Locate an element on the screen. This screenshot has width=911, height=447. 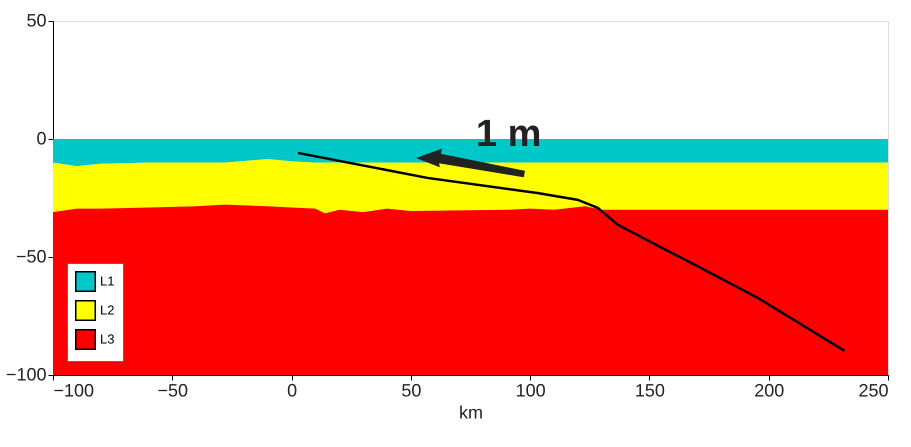
x-axis-title: km is located at coordinates (471, 412).